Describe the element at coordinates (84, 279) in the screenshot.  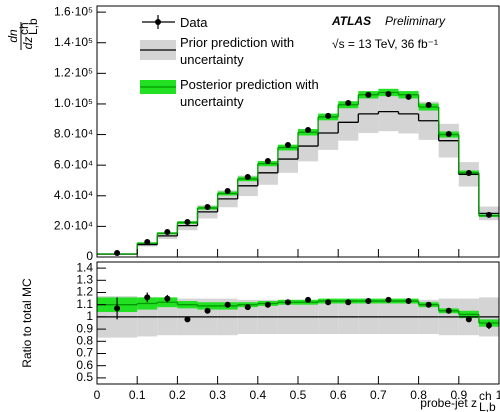
I see `y-tick-label: 1.3` at that location.